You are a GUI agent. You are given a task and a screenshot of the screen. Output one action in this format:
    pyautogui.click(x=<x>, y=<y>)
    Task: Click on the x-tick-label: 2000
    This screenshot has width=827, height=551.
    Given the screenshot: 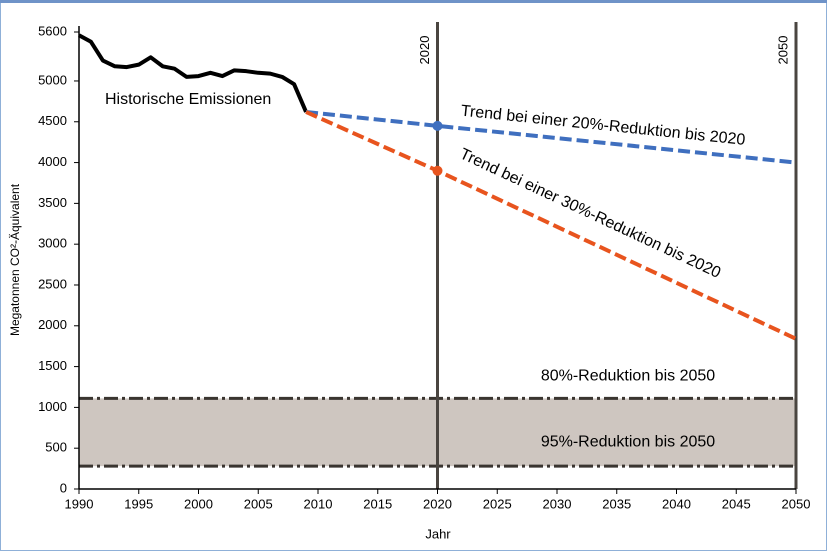 What is the action you would take?
    pyautogui.click(x=198, y=503)
    